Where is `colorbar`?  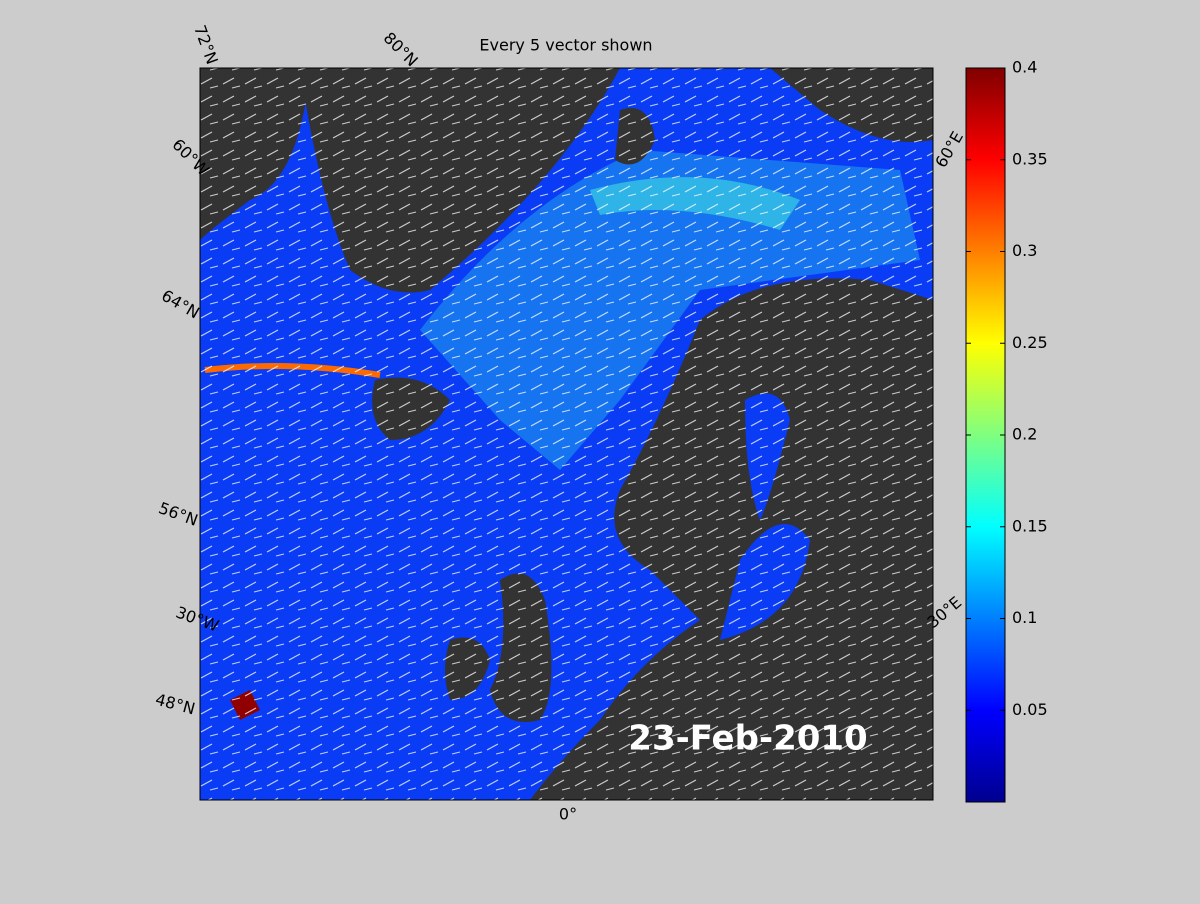
colorbar is located at coordinates (985, 435).